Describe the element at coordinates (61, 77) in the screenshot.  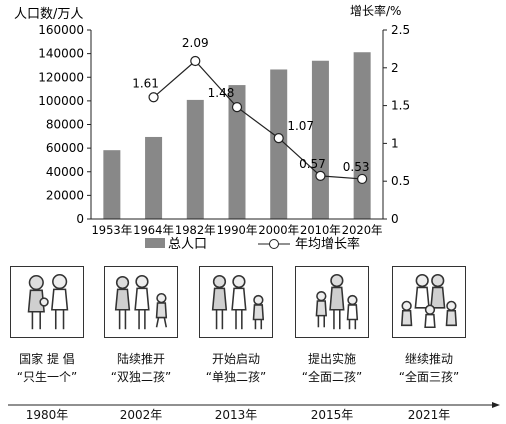
I see `left-tick-label: 120000` at that location.